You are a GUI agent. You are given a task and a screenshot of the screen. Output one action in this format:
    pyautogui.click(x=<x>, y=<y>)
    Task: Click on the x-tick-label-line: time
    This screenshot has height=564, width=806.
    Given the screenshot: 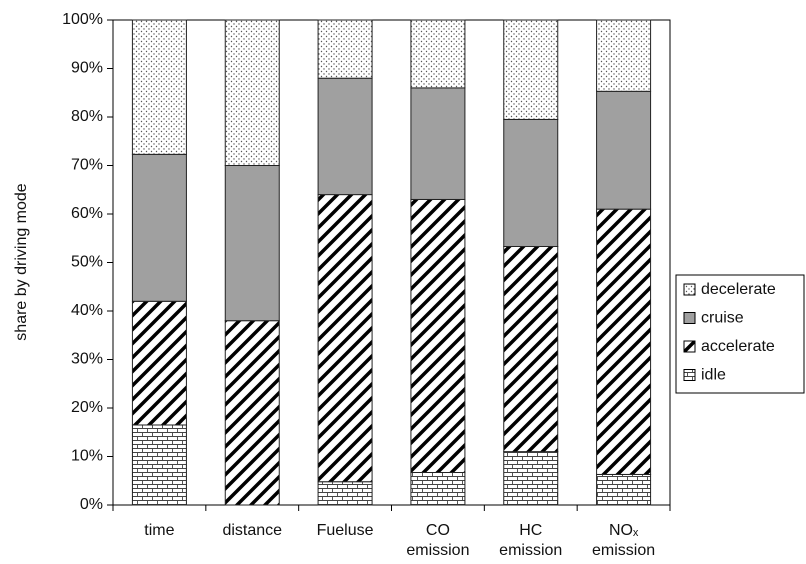 What is the action you would take?
    pyautogui.click(x=159, y=530)
    